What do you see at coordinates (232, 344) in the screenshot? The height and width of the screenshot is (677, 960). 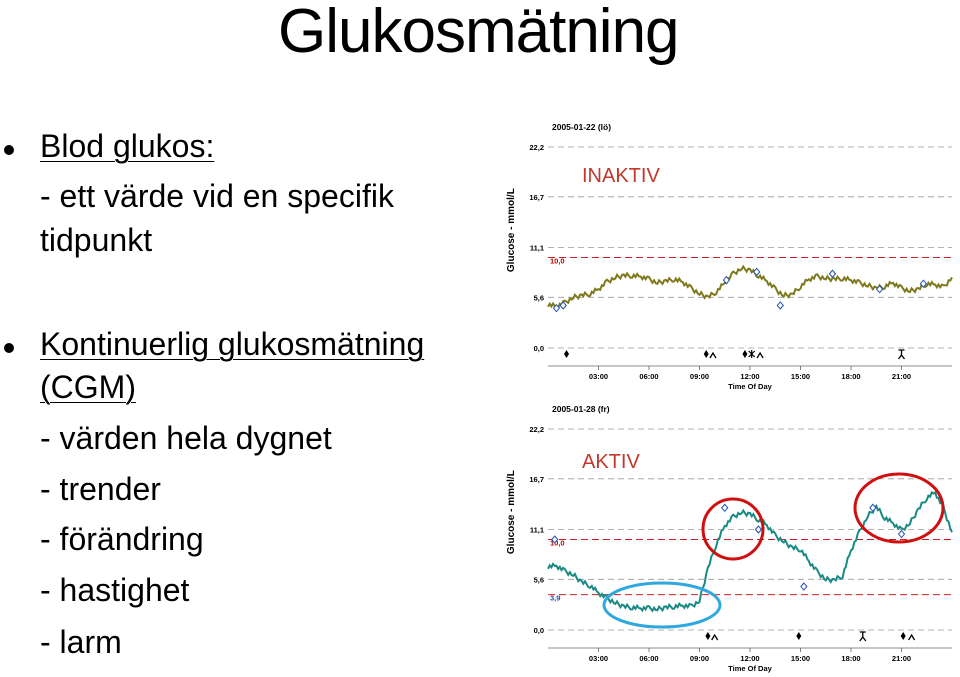 I see `bullet-heading: Kontinuerlig glukosmätning` at bounding box center [232, 344].